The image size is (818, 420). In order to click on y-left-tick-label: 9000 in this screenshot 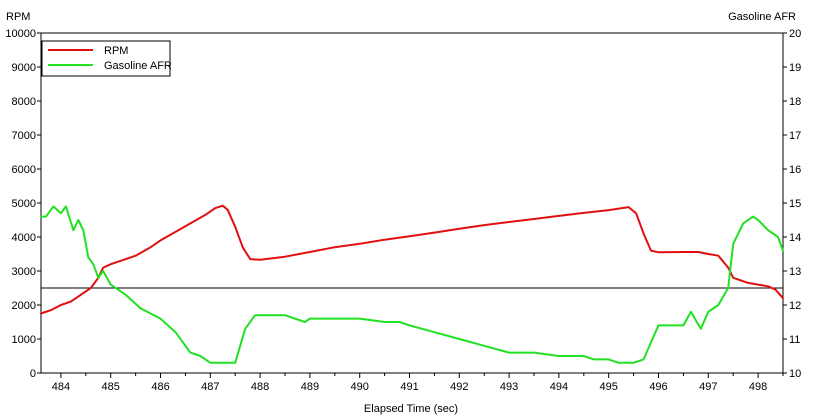, I will do `click(24, 68)`.